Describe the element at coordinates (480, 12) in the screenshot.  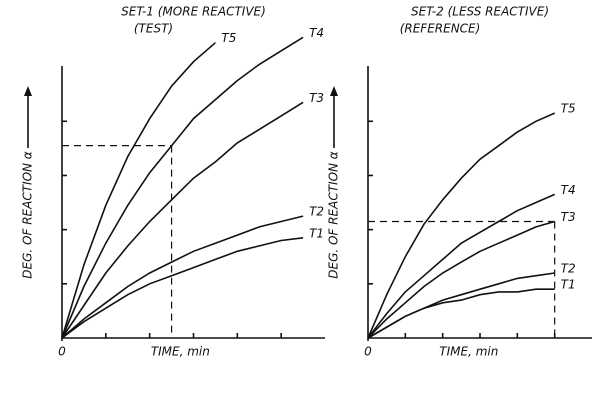
I see `chart-title: SET-2 (LESS REACTIVE)` at that location.